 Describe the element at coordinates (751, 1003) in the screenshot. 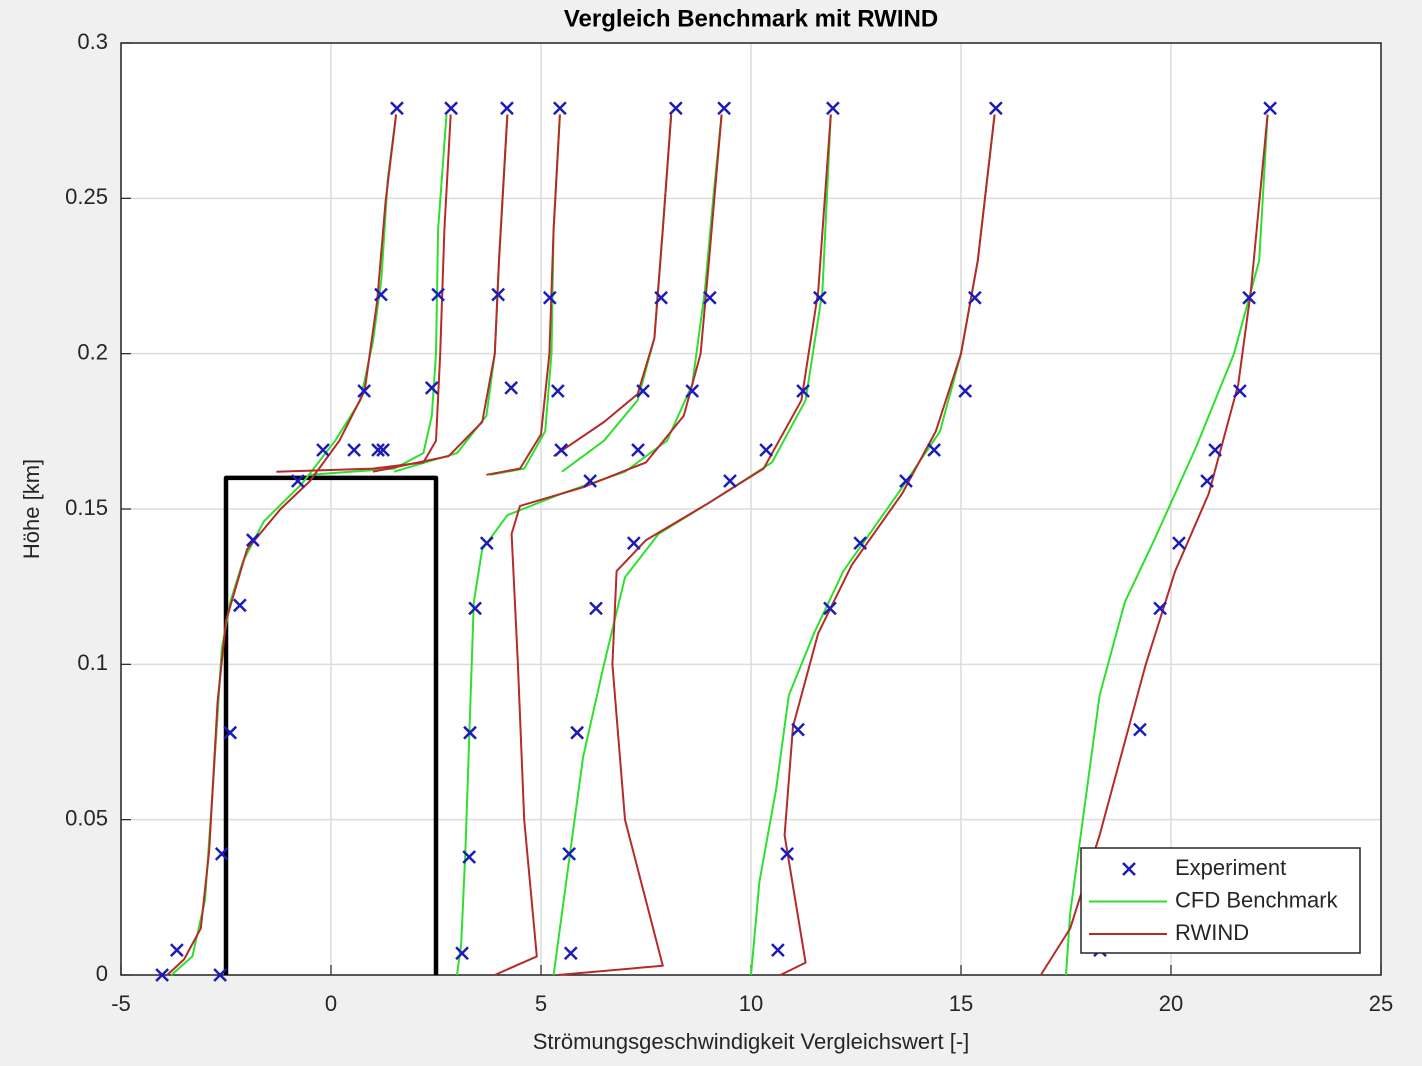

I see `x-tick-label: 10` at that location.